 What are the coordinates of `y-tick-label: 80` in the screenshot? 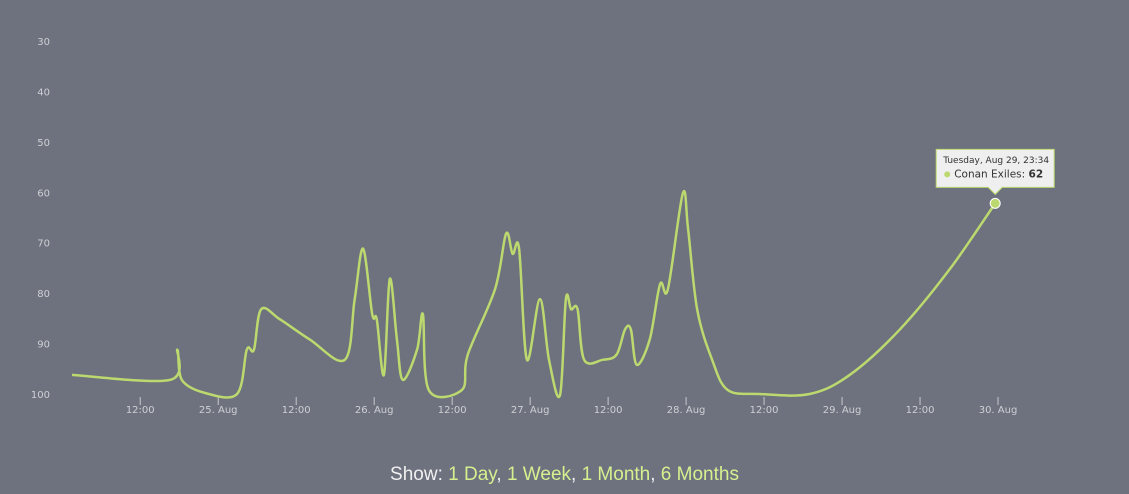 It's located at (43, 294).